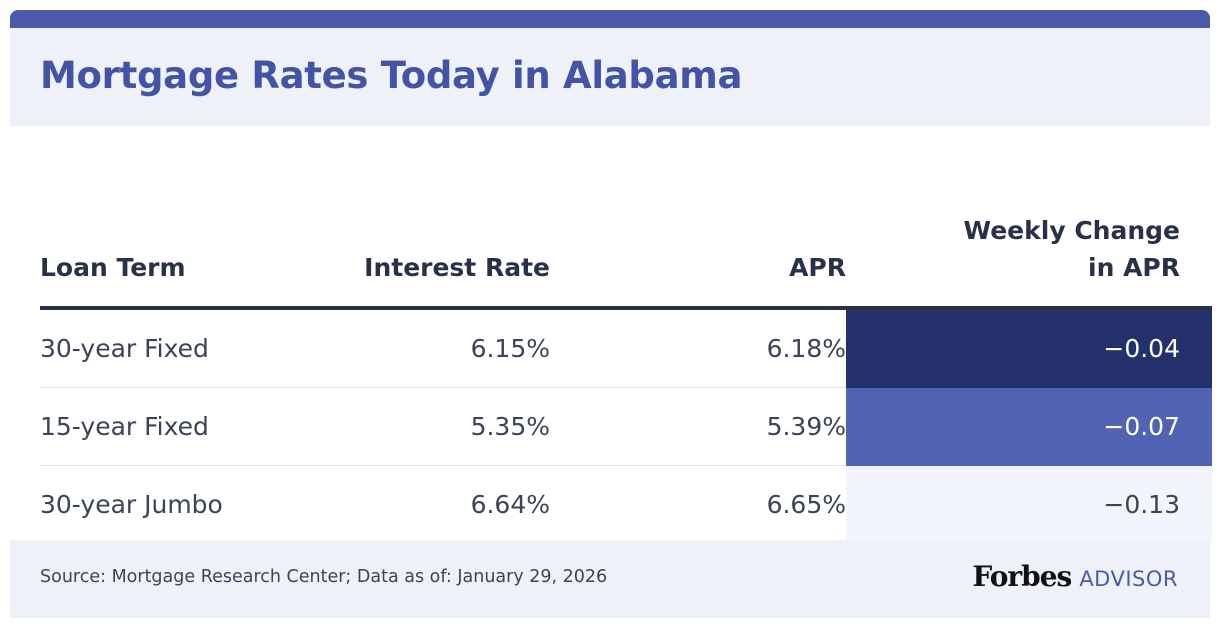 Image resolution: width=1220 pixels, height=628 pixels. What do you see at coordinates (391, 75) in the screenshot?
I see `page-title: Mortgage Rates Today in Alabama` at bounding box center [391, 75].